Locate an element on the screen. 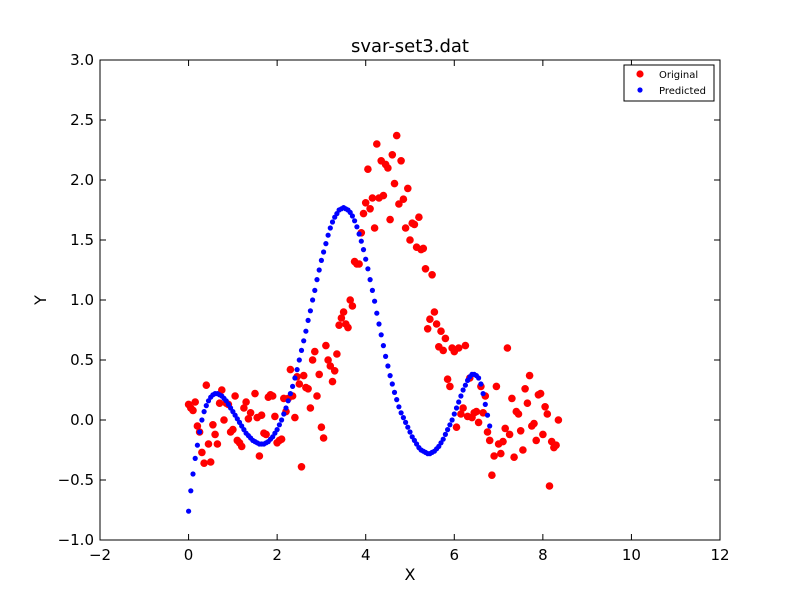  x-tick-label: 6 is located at coordinates (455, 555).